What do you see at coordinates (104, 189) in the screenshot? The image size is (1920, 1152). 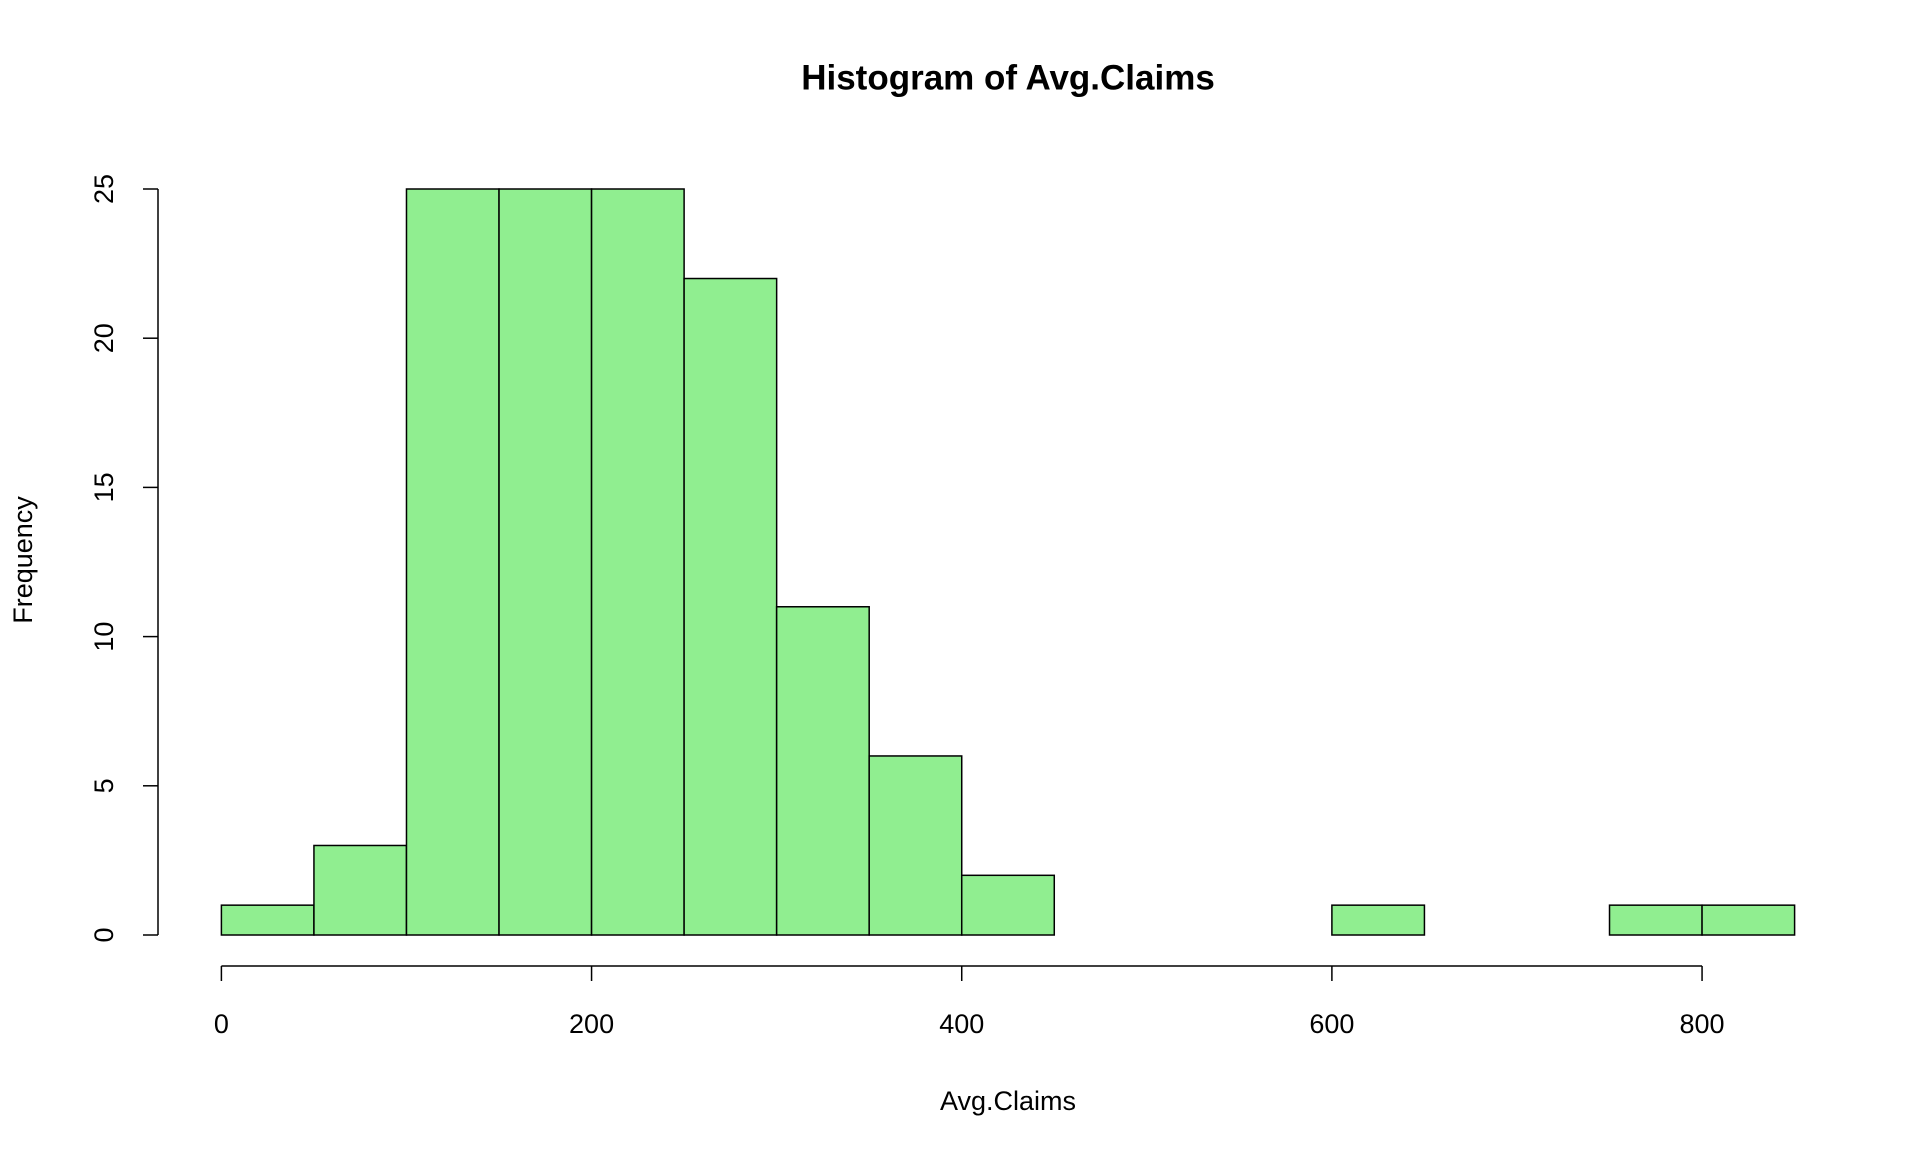 I see `y-tick-label: 25` at bounding box center [104, 189].